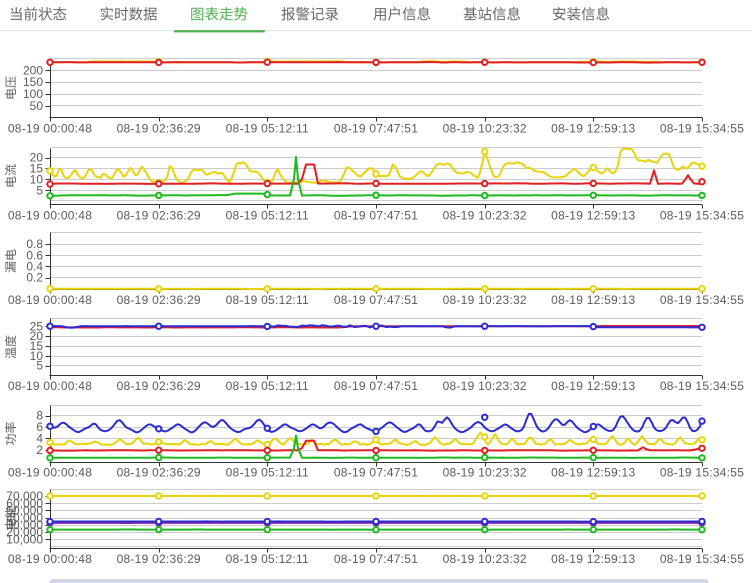  I want to click on svg-text: 20,000, so click(24, 532).